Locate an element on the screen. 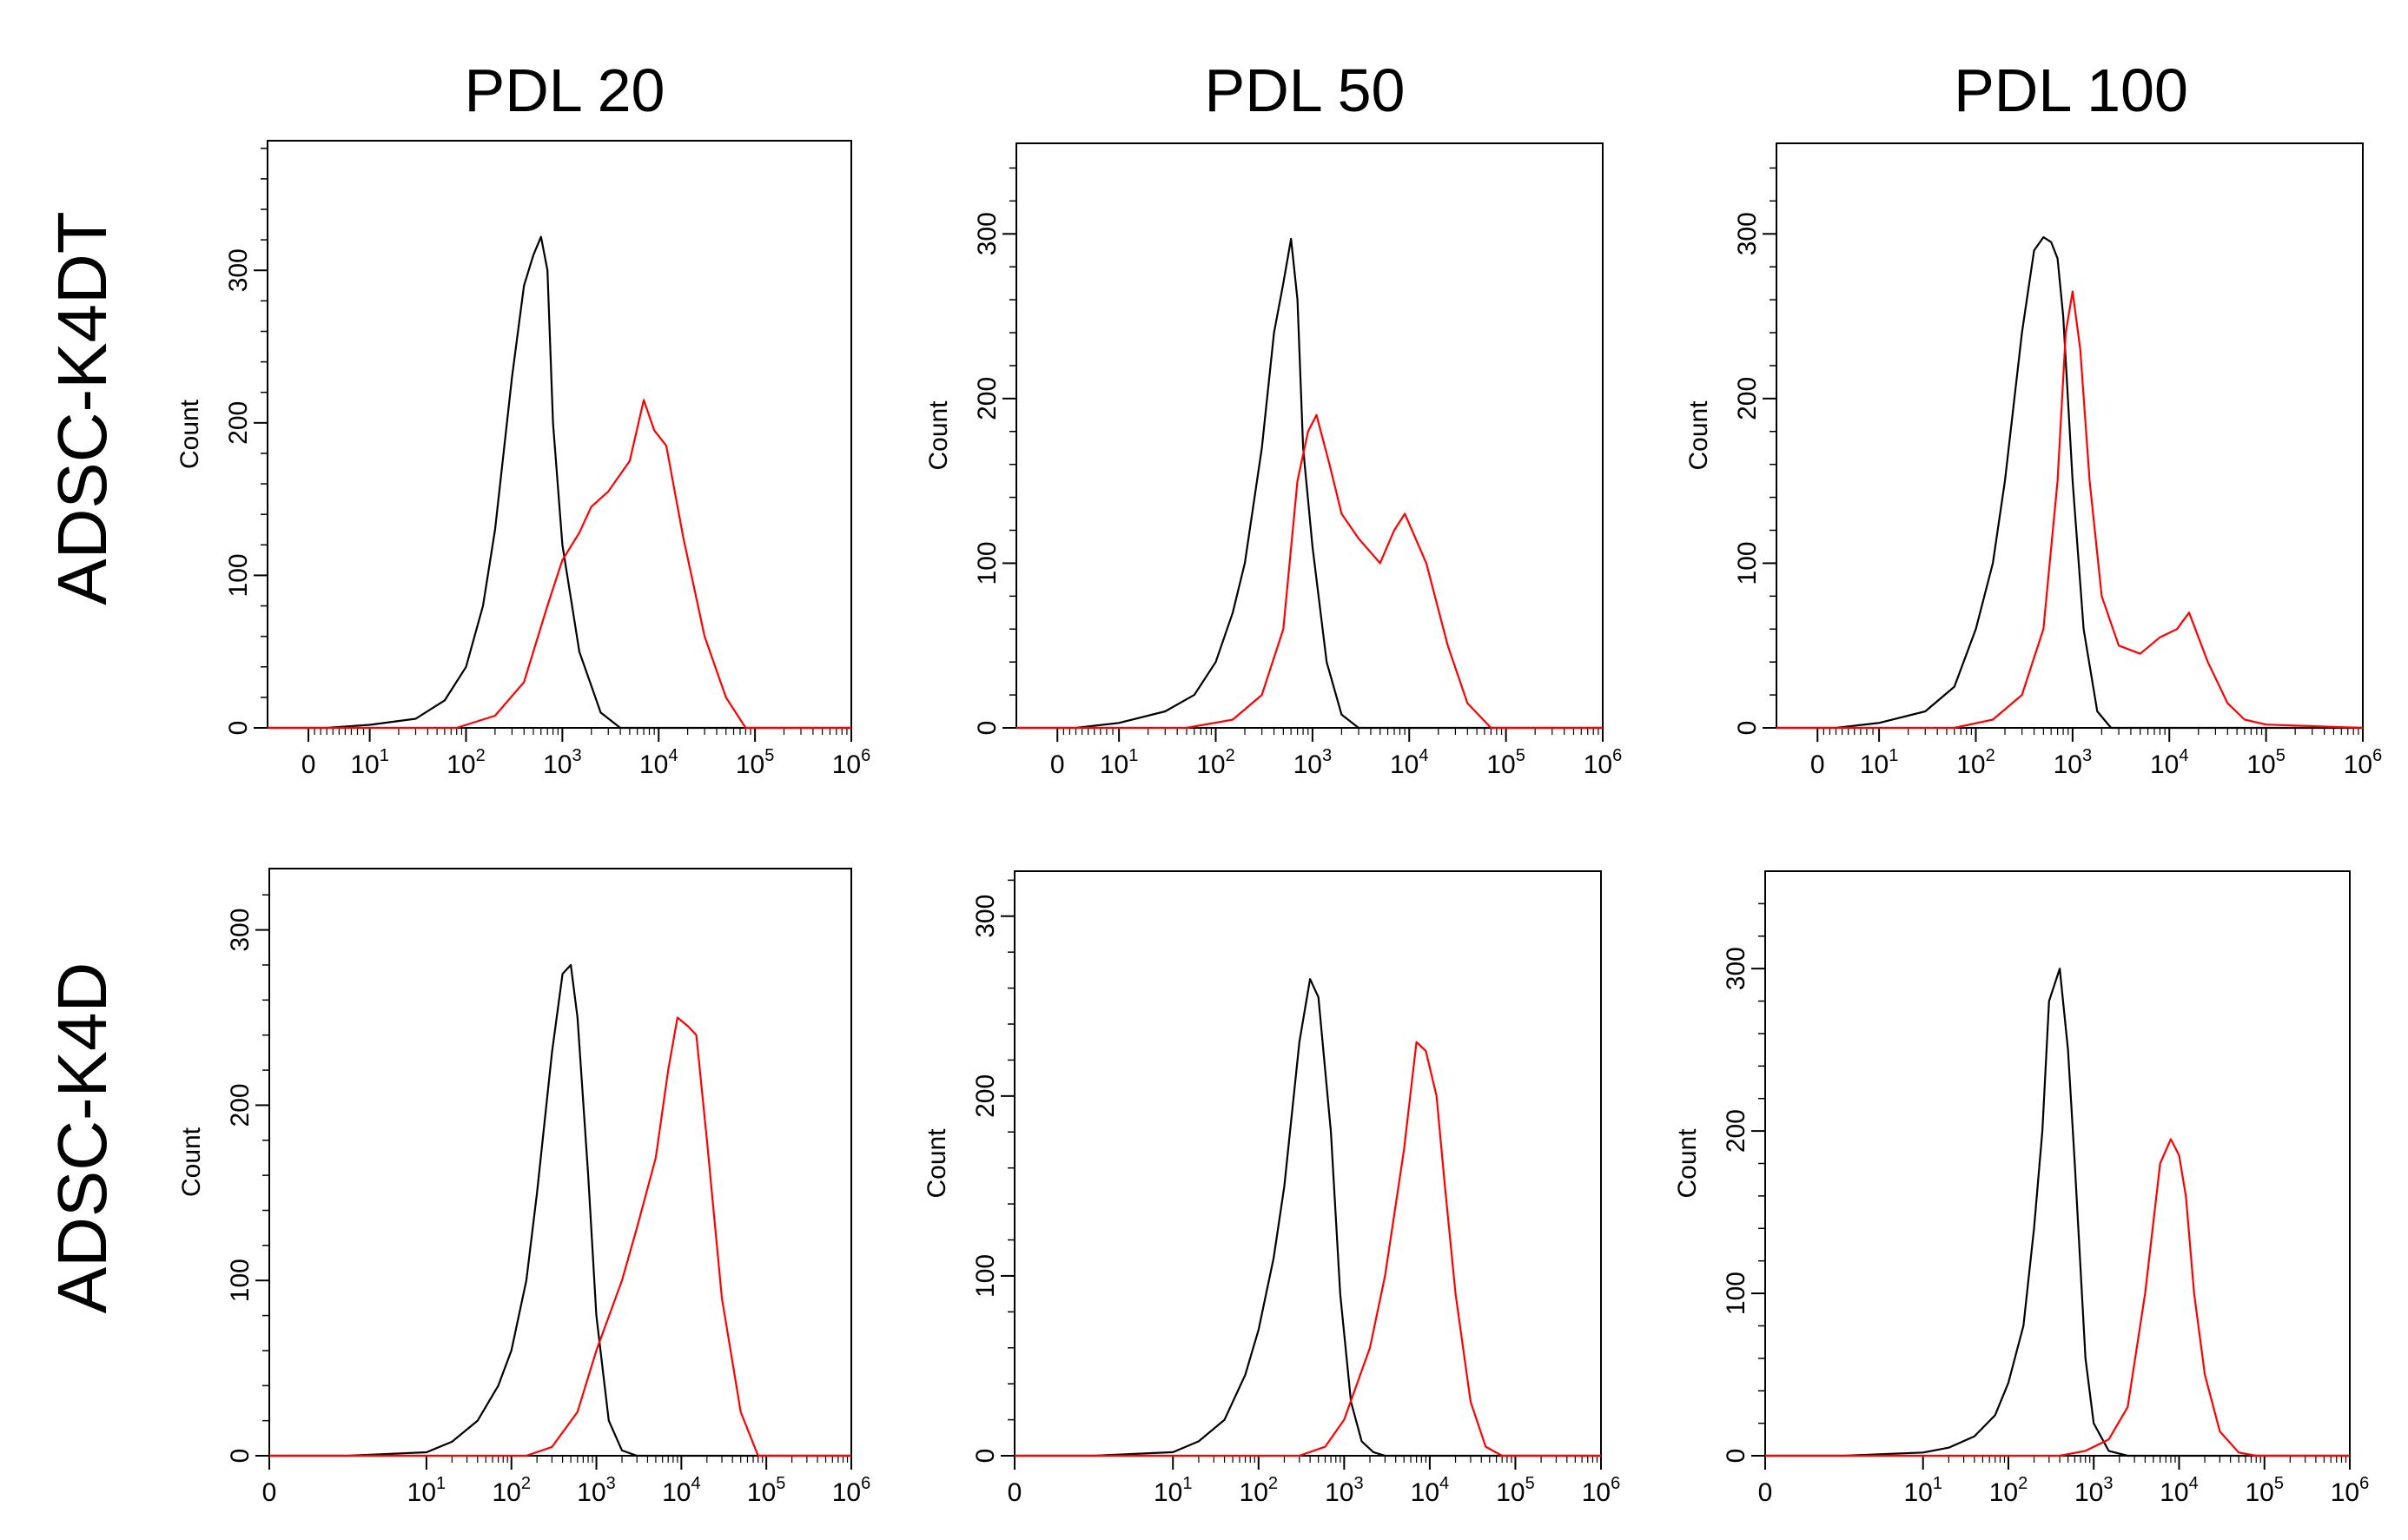  panel-k4d-pdl50: 0 100 200 300 Count 0 10¹ 10² 10³ 10⁴ 10⁵ 10⁶ is located at coordinates (1272, 1188).